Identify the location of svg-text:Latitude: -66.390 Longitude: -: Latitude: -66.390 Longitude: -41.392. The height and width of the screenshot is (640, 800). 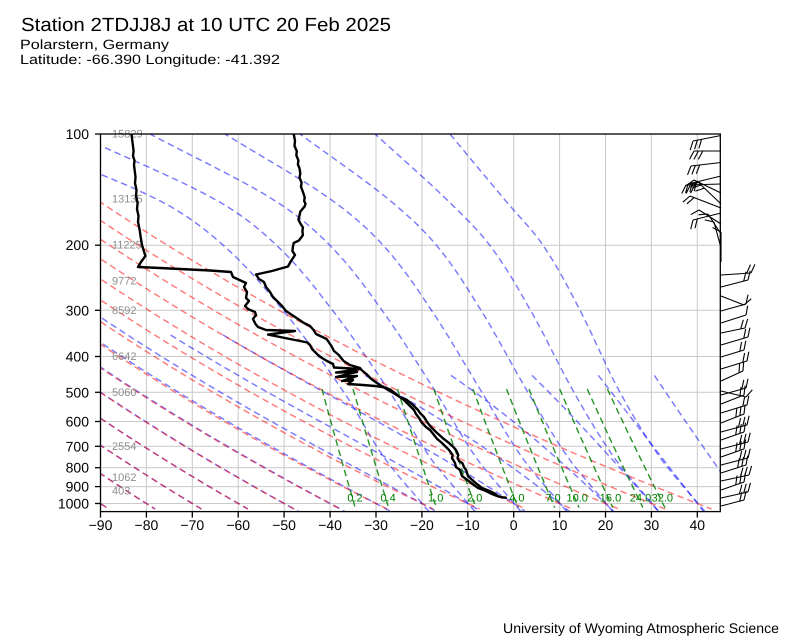
(150, 59).